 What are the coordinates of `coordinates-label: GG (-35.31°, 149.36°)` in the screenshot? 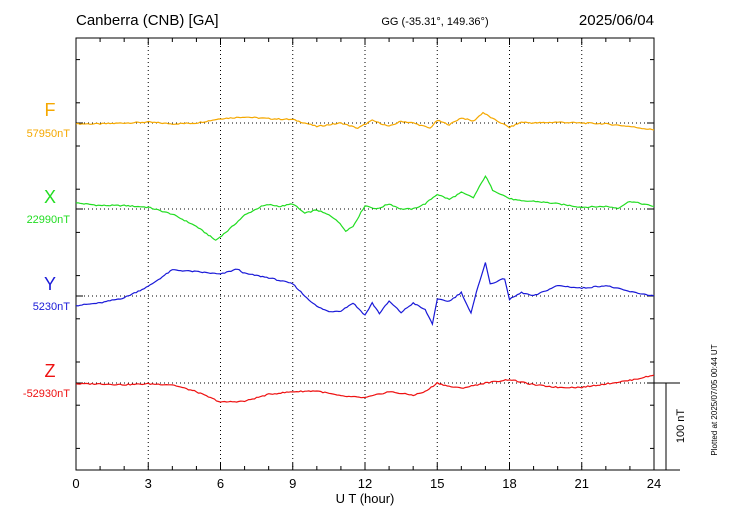 It's located at (434, 22).